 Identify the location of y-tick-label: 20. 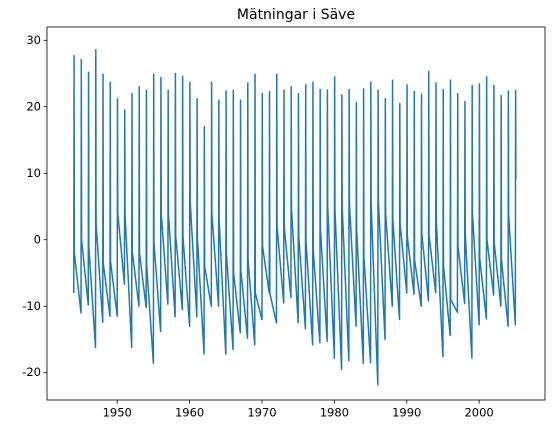
(33, 106).